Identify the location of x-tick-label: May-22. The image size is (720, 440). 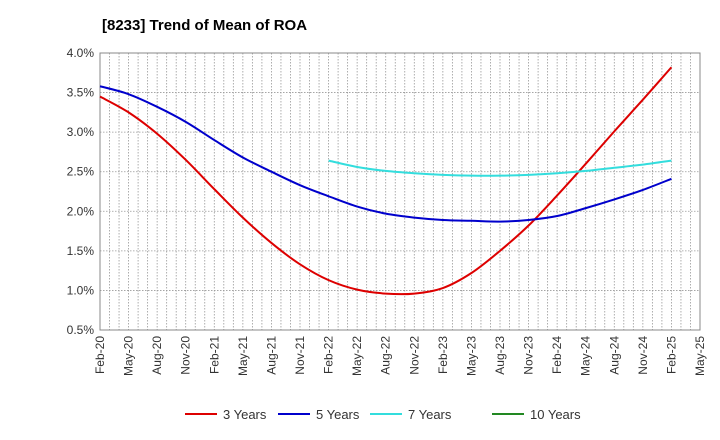
(357, 356).